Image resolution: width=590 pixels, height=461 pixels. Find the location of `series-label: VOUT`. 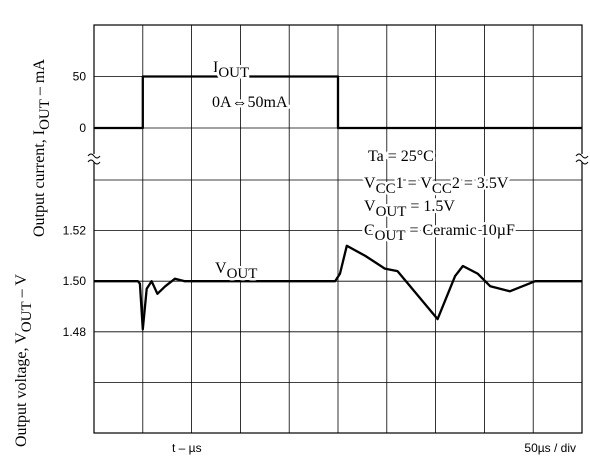

series-label: VOUT is located at coordinates (236, 271).